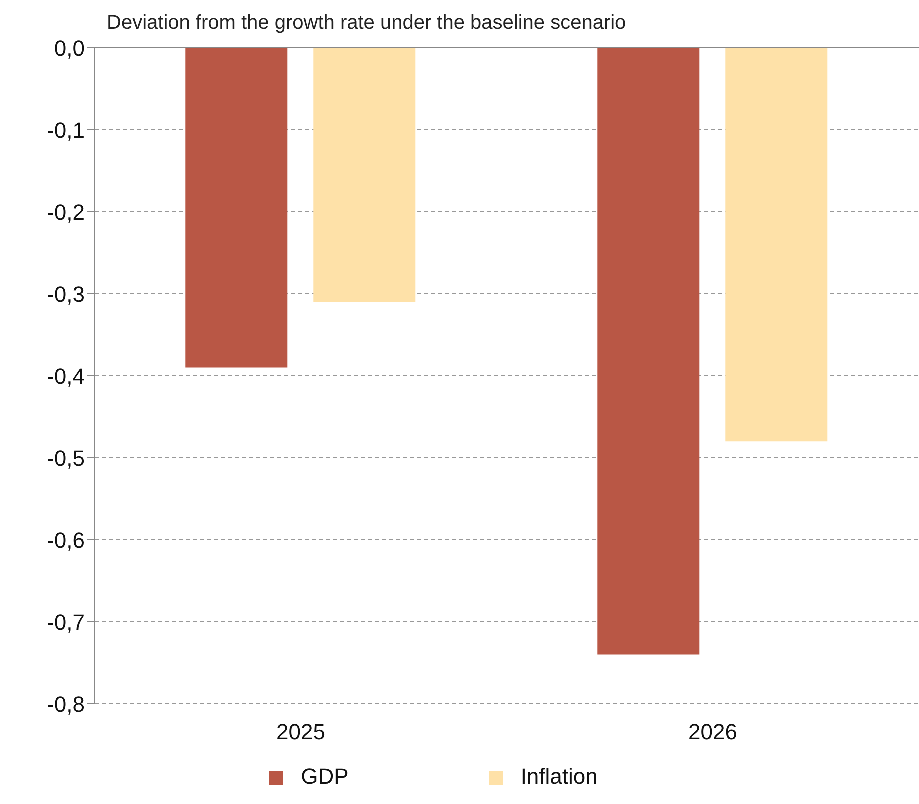 This screenshot has width=919, height=804. What do you see at coordinates (69, 48) in the screenshot?
I see `y-tick-label: 0,0` at bounding box center [69, 48].